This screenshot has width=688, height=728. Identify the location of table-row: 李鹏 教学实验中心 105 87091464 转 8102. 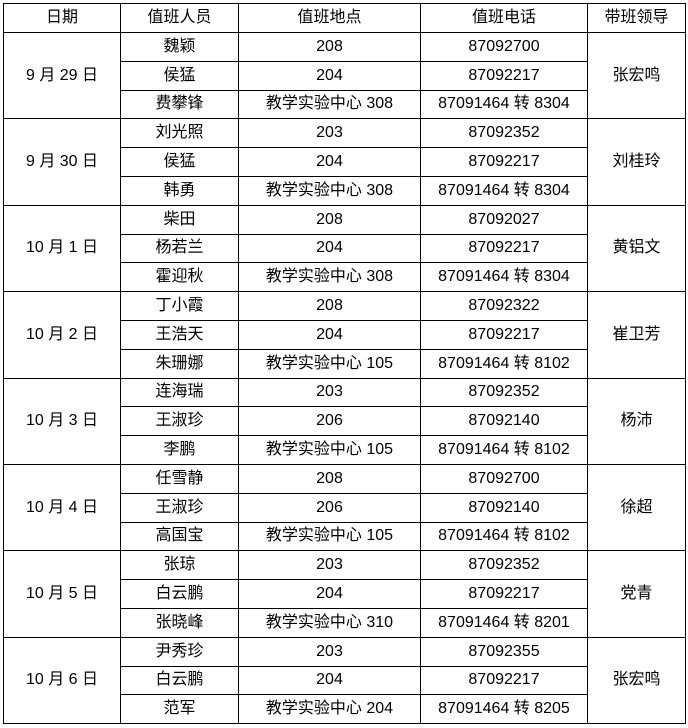
(345, 450).